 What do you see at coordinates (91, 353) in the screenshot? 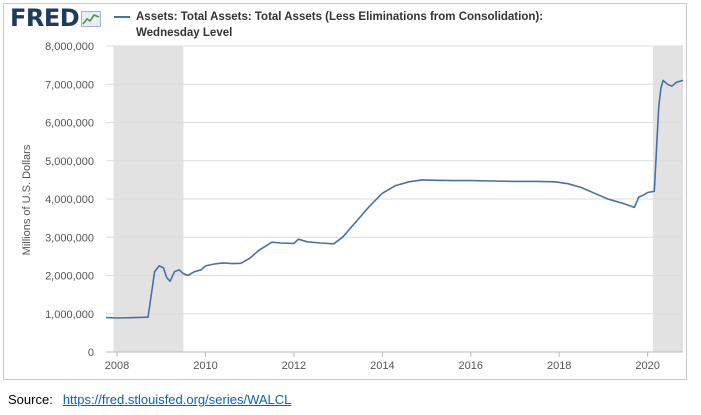
I see `y-tick-label: 0` at bounding box center [91, 353].